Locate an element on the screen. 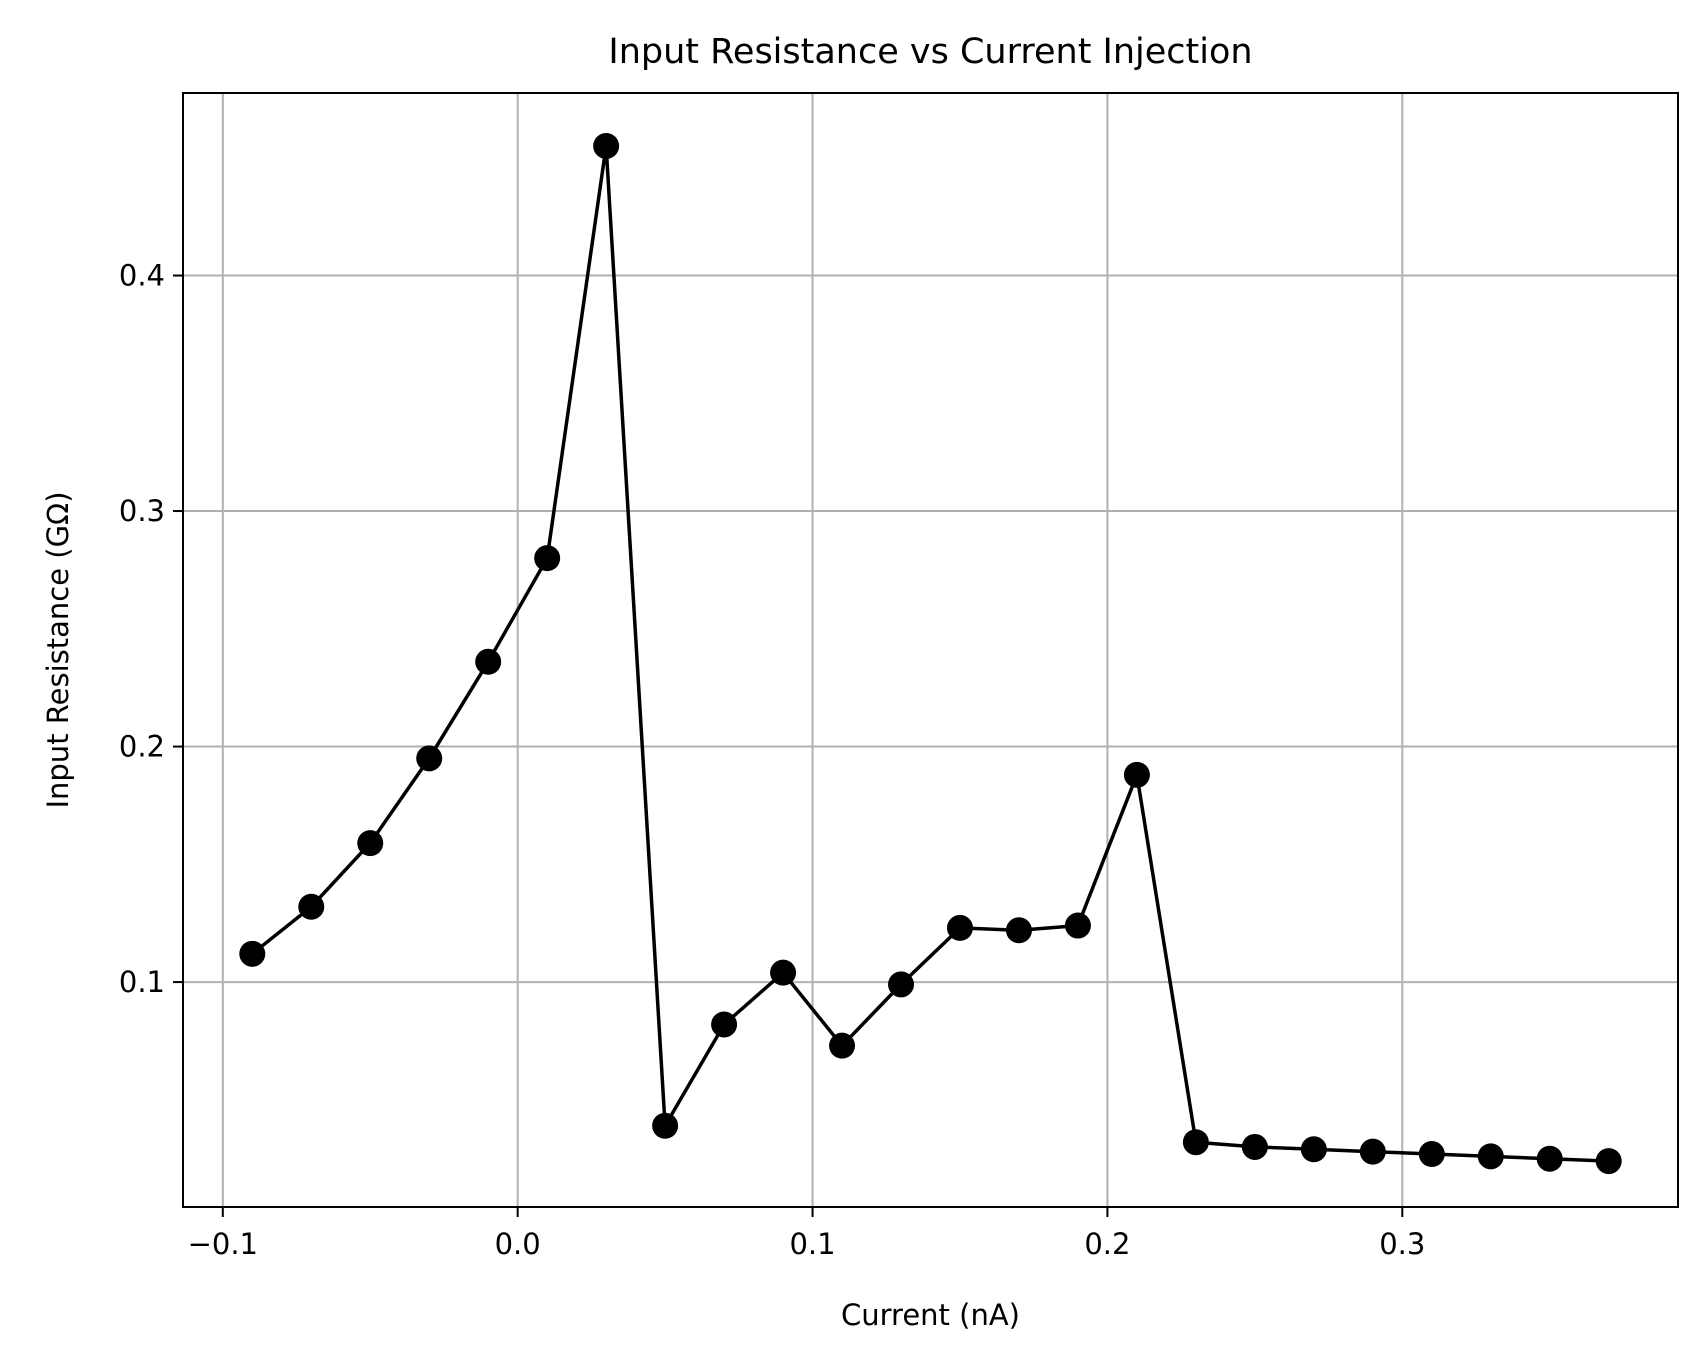  y-tick-label: 0.4 is located at coordinates (142, 276).